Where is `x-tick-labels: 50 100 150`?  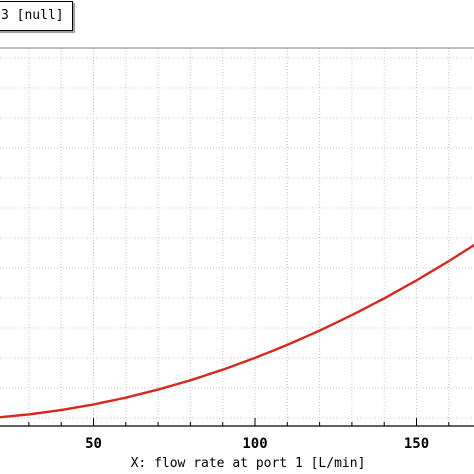
x-tick-labels: 50 100 150 is located at coordinates (257, 444).